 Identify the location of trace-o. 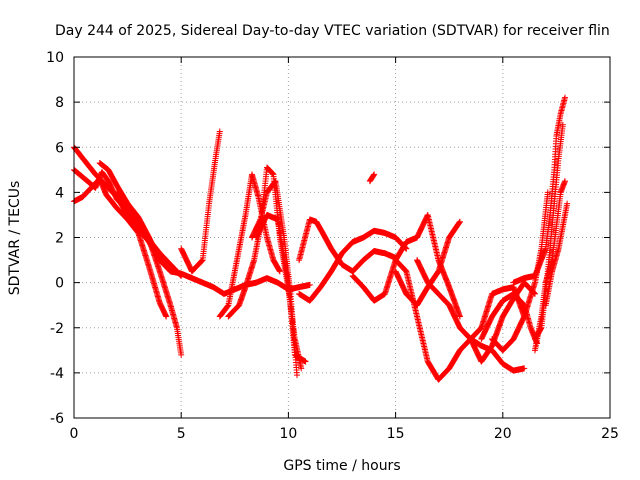
(460, 320).